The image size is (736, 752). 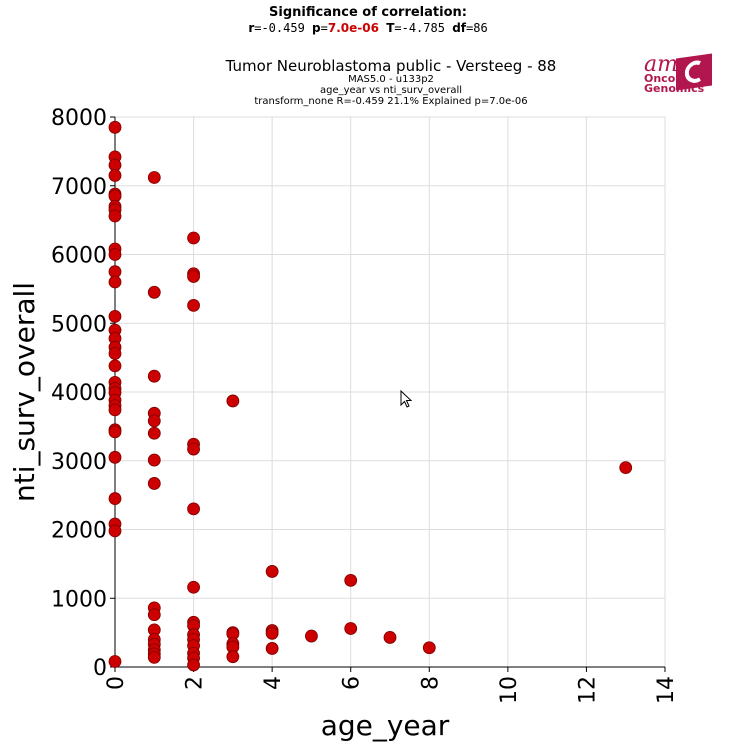 I want to click on t-value: =-4.785, so click(x=419, y=28).